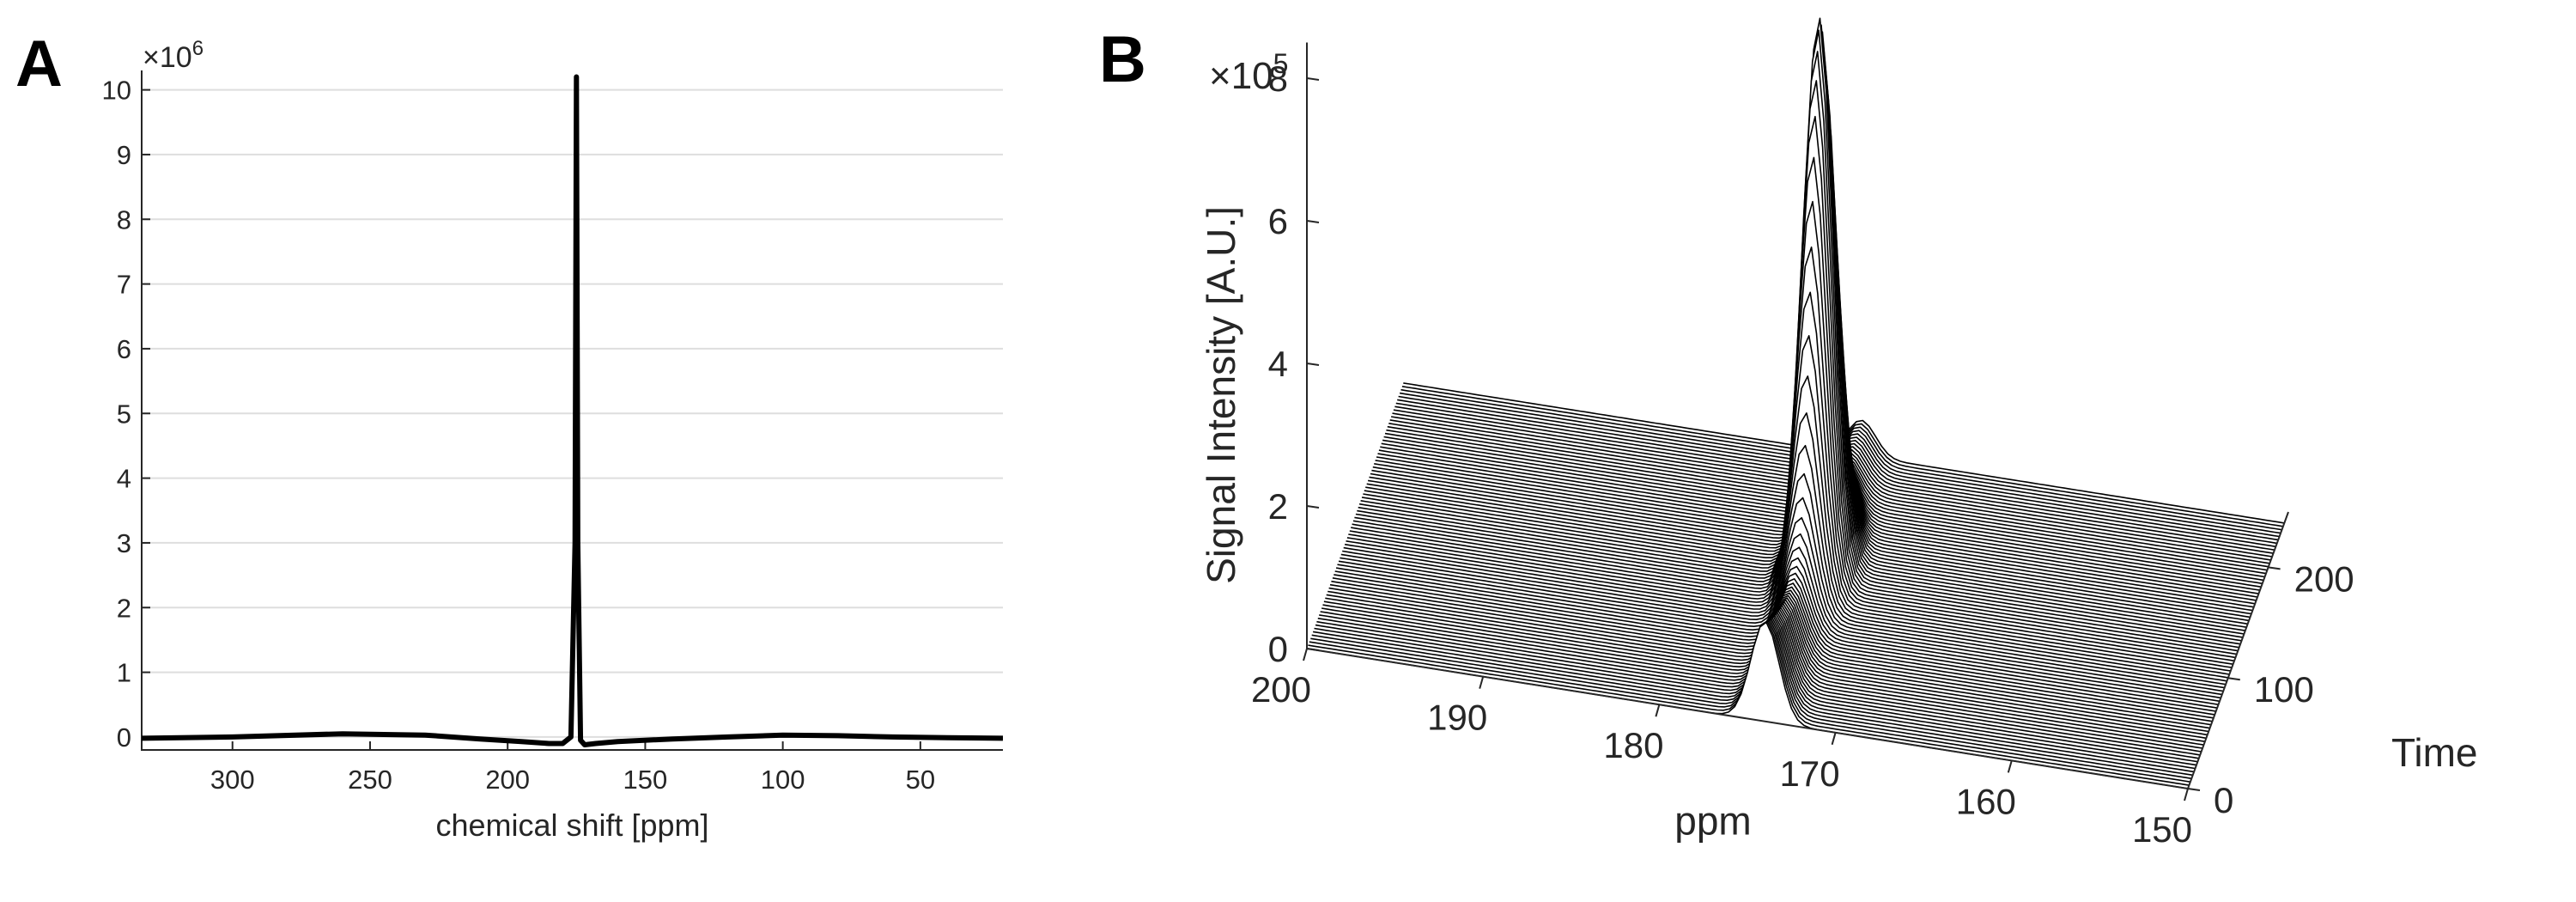 The width and height of the screenshot is (2576, 902). What do you see at coordinates (1457, 718) in the screenshot?
I see `panel-b-x-tick-label: 190` at bounding box center [1457, 718].